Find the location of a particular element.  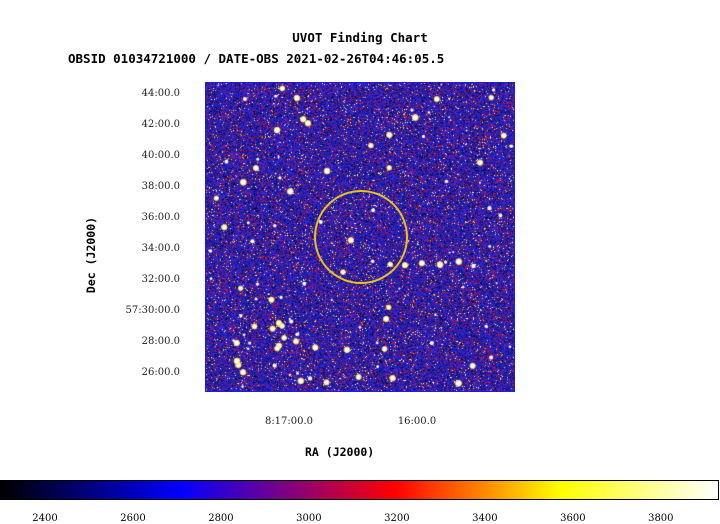

y-tick-label: 40:00.0 is located at coordinates (160, 155).